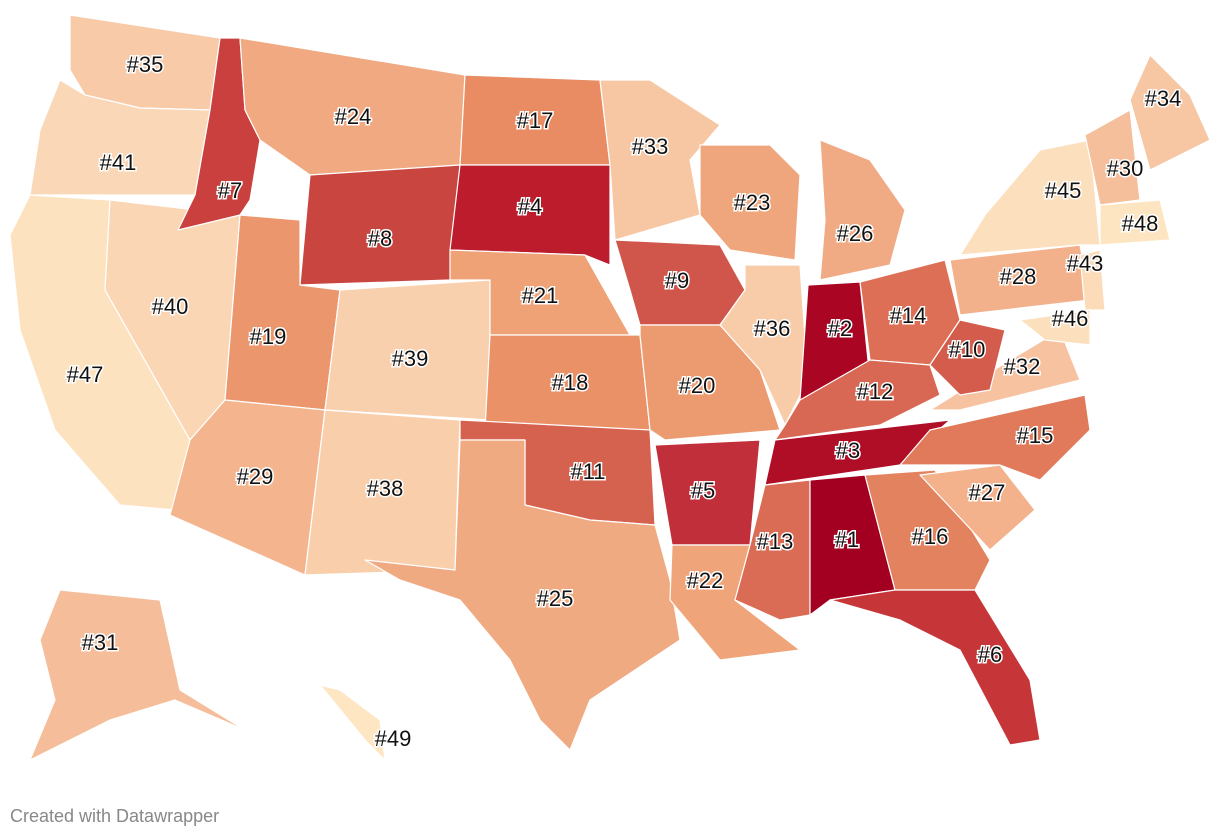  What do you see at coordinates (1163, 98) in the screenshot?
I see `state-rank-label: #34` at bounding box center [1163, 98].